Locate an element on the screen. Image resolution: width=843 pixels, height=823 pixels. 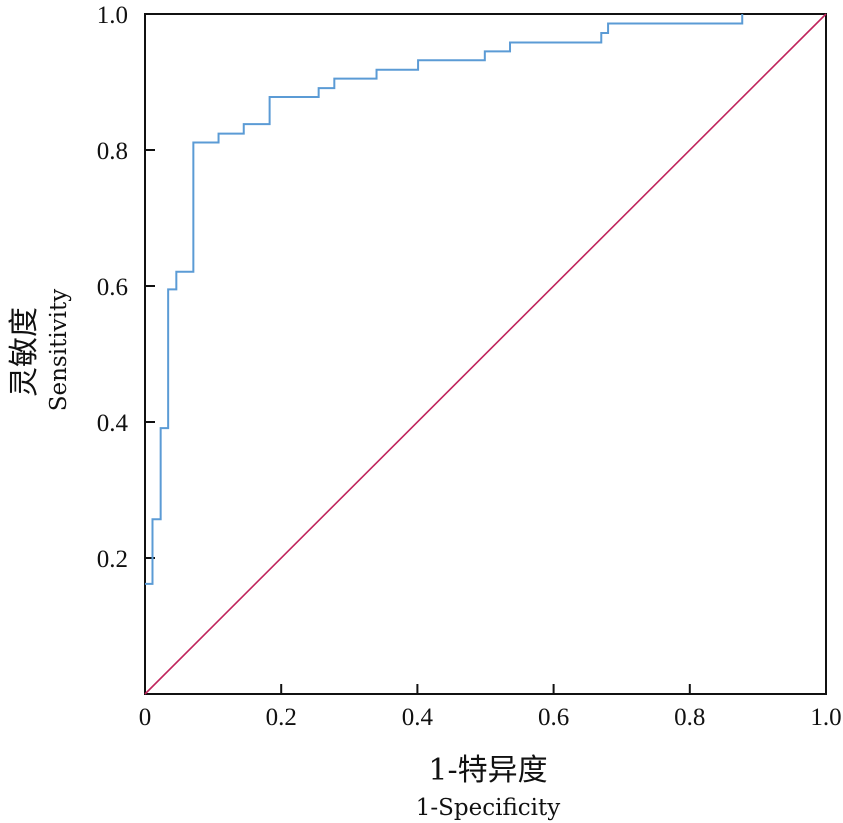
y-axis-title: 灵敏度 is located at coordinates (24, 352).